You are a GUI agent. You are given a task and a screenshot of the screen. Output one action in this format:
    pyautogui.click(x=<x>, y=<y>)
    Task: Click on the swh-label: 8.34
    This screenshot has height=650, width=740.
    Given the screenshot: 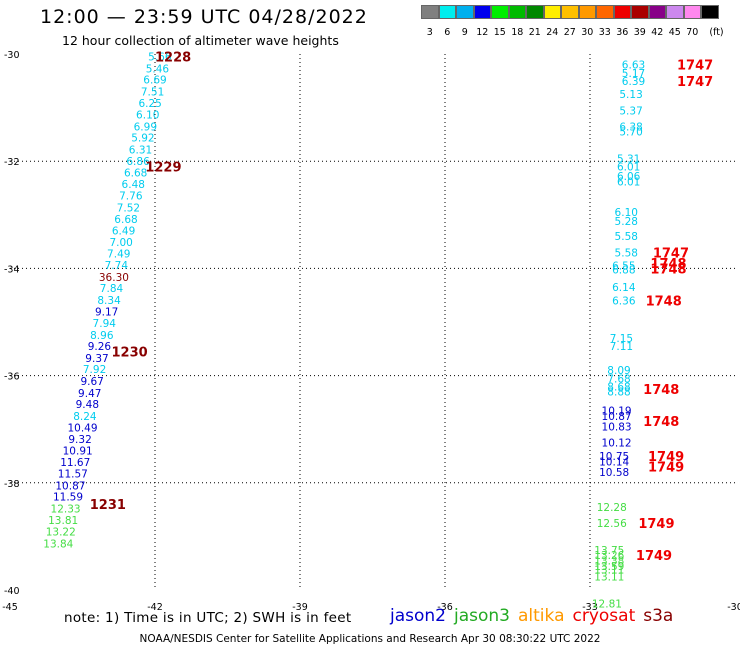 What is the action you would take?
    pyautogui.click(x=109, y=301)
    